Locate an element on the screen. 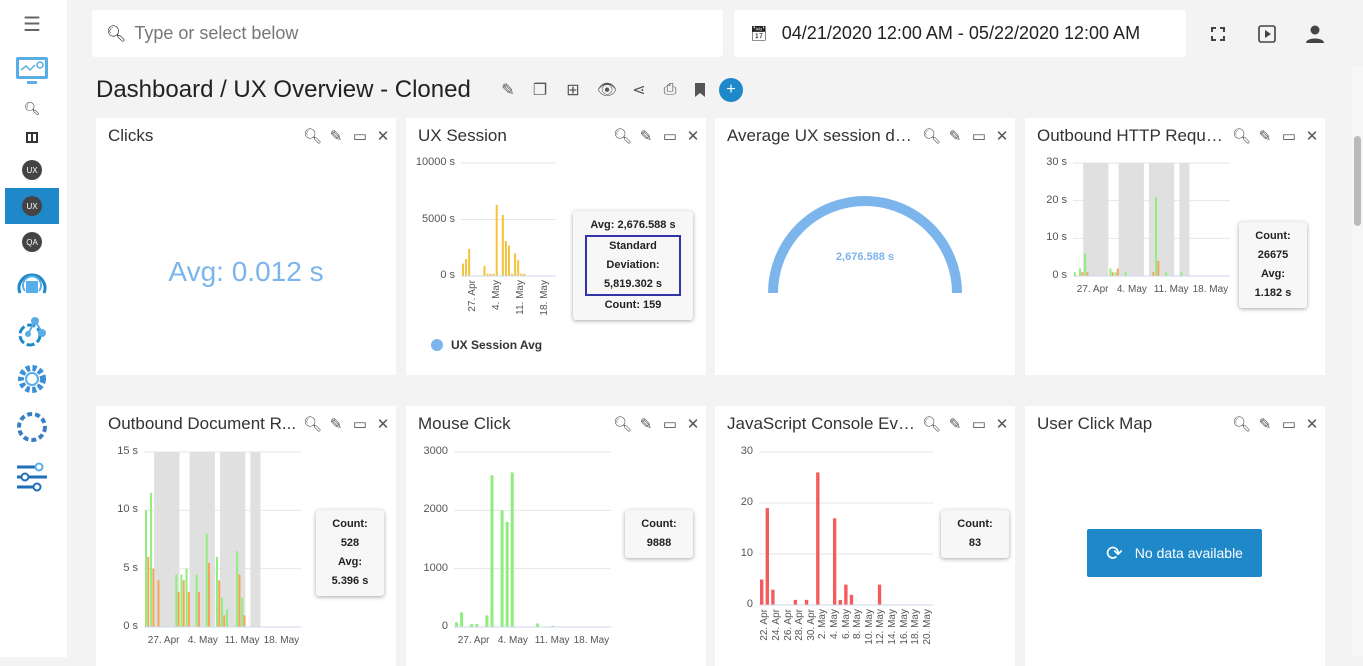 This screenshot has width=1363, height=666. sidebar-item-ux: UX is located at coordinates (32, 170).